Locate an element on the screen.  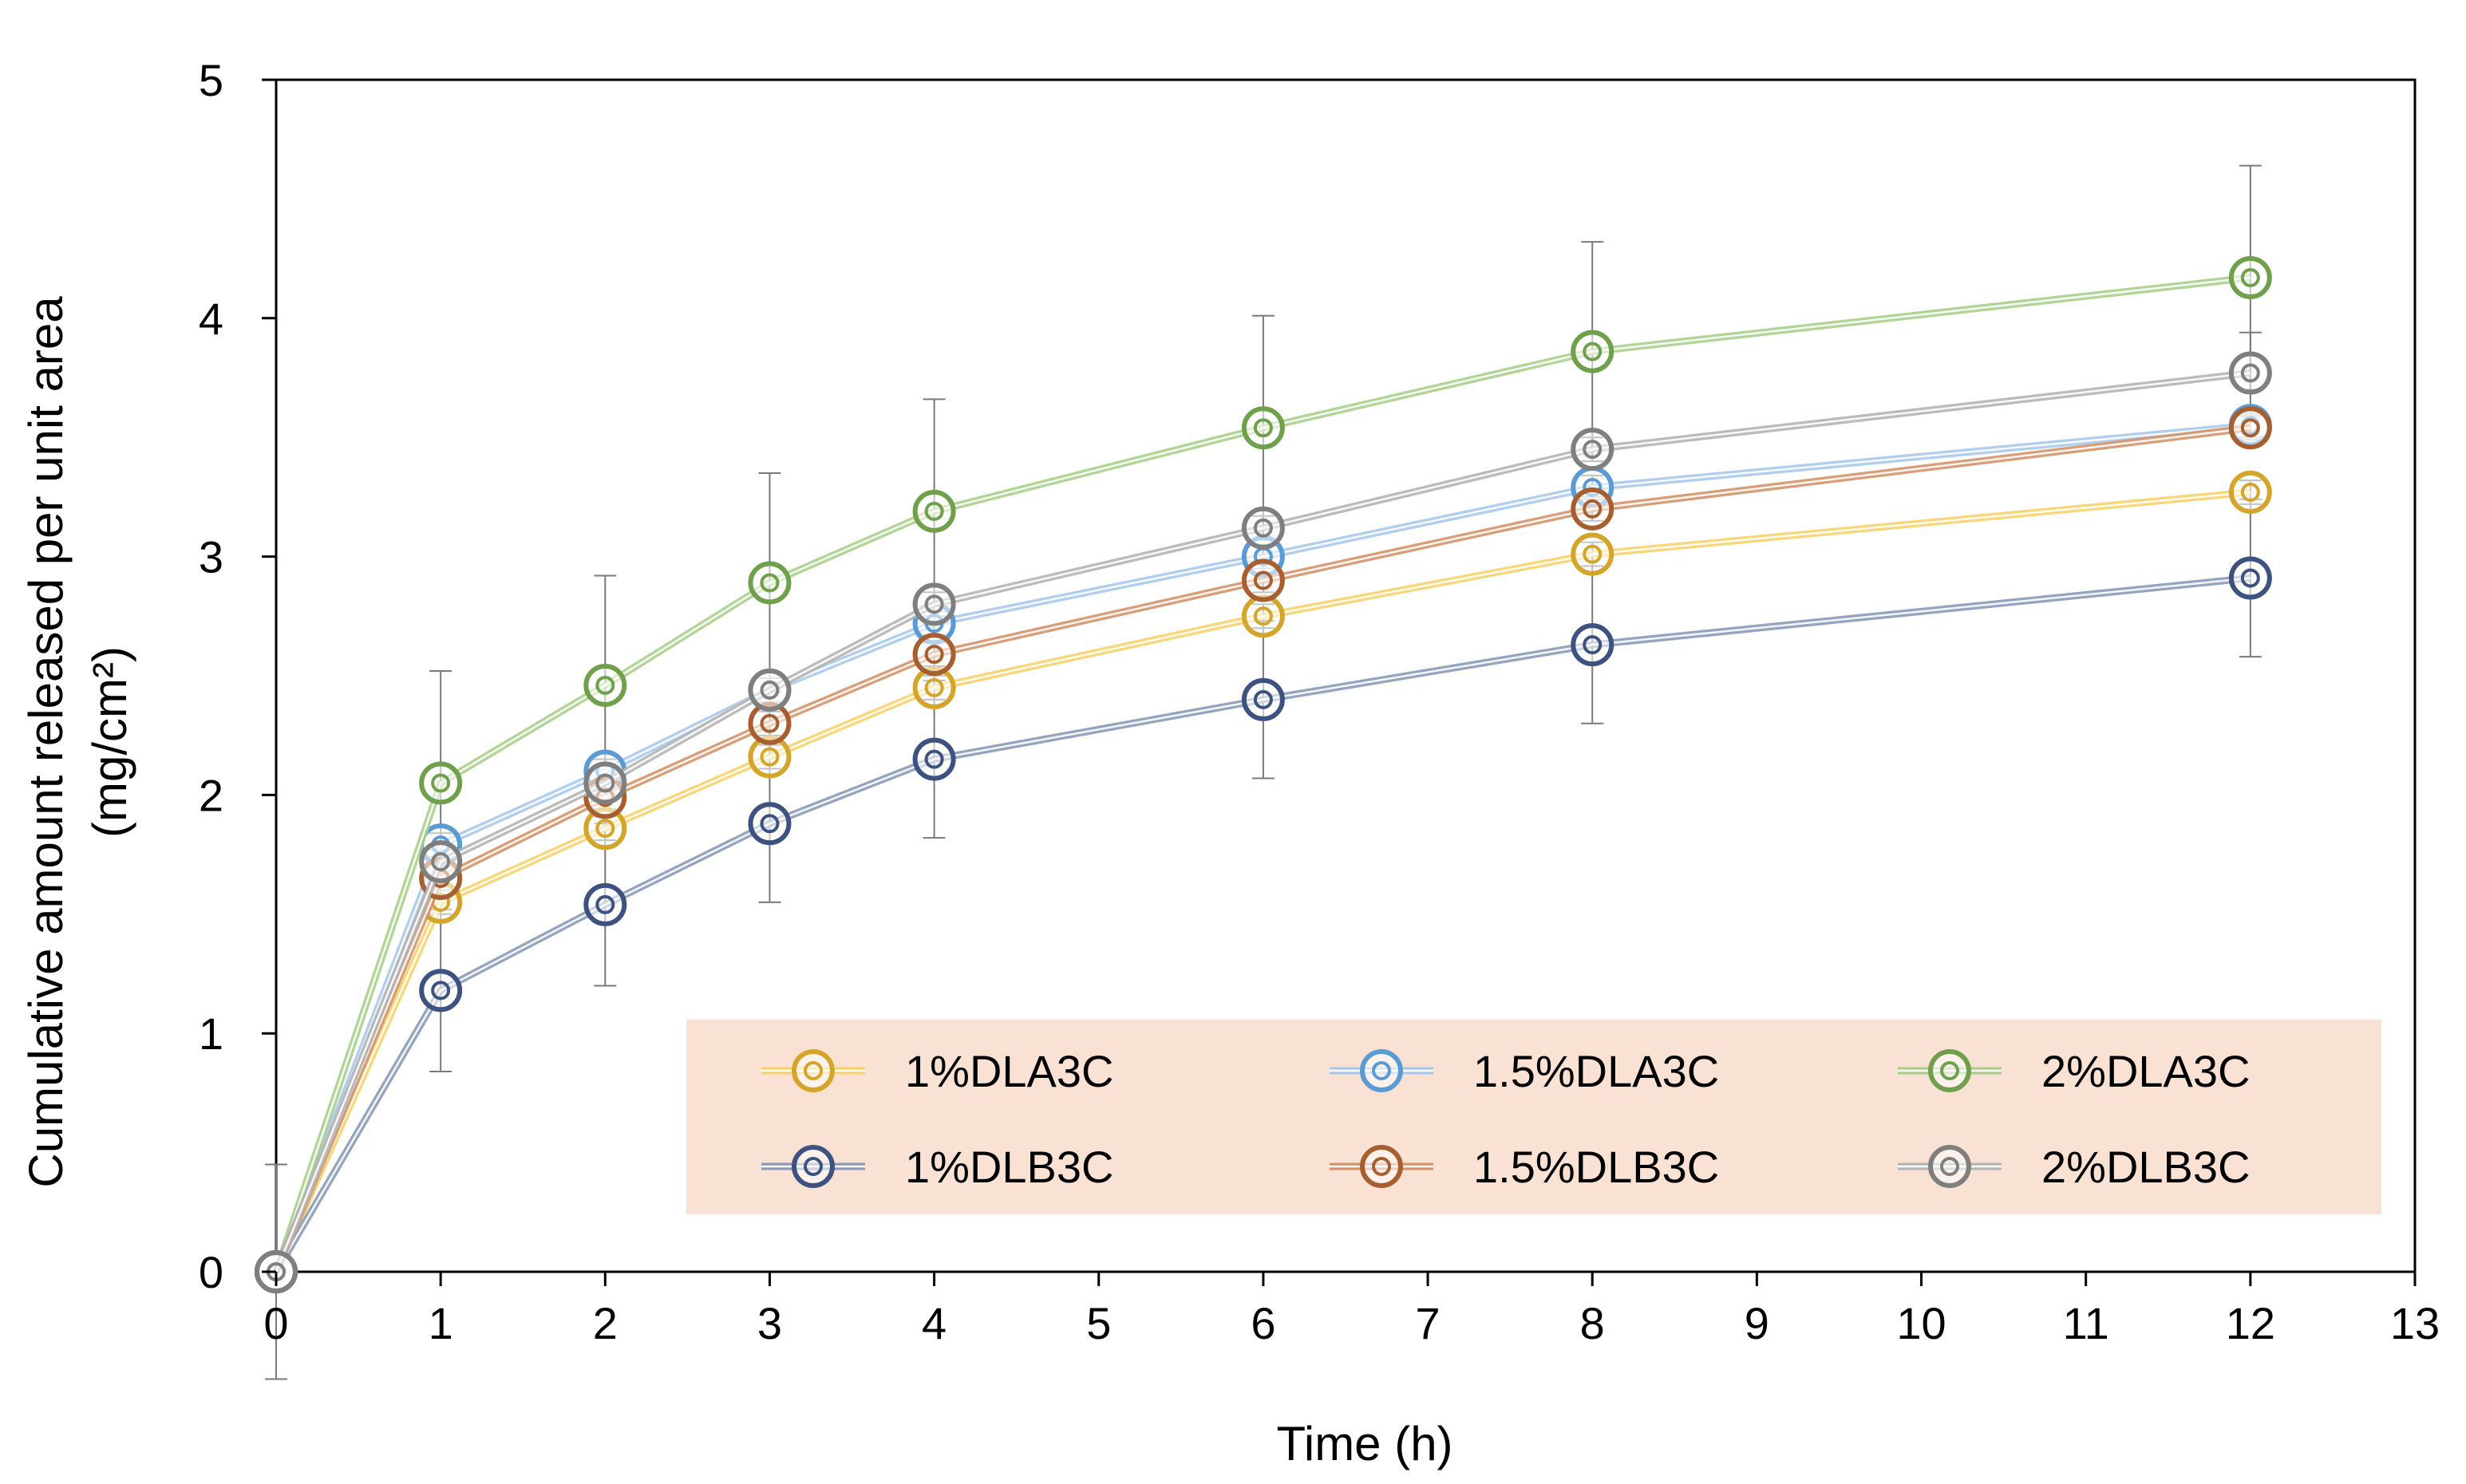
legend-item: 2%DLA3C is located at coordinates (2074, 1071).